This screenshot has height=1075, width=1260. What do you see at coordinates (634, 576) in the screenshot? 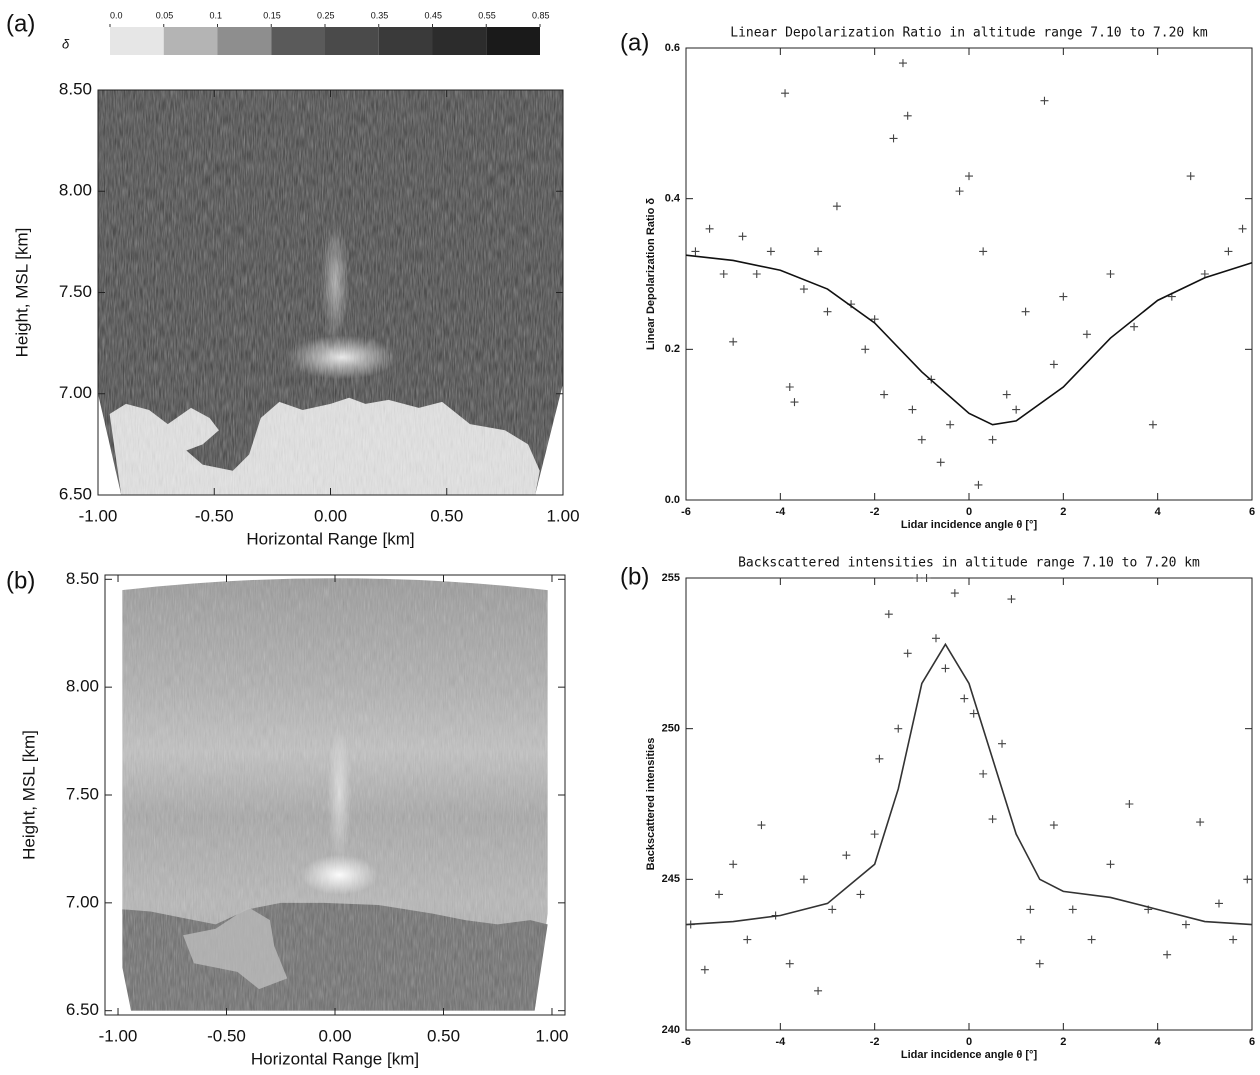
I see `panel-label: (b)` at bounding box center [634, 576].